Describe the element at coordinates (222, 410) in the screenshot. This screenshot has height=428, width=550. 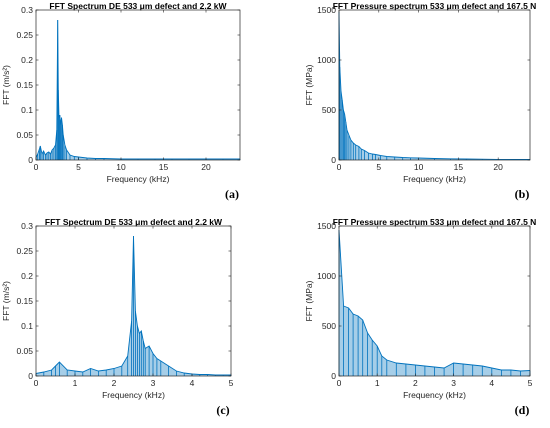
I see `panel-label: (c)` at that location.